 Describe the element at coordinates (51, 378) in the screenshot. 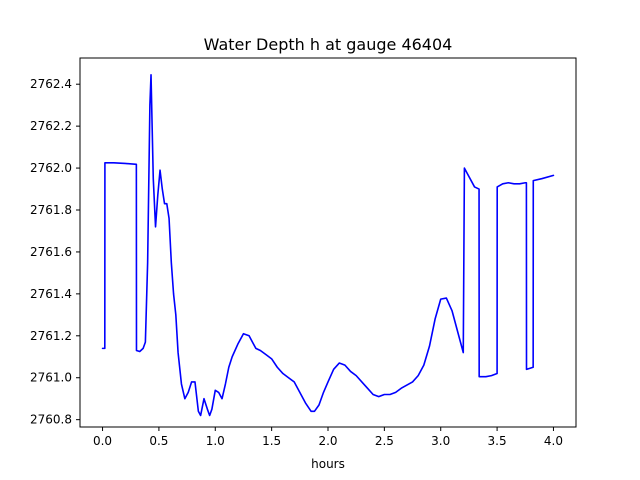

I see `y-tick-label: 2761.0` at that location.